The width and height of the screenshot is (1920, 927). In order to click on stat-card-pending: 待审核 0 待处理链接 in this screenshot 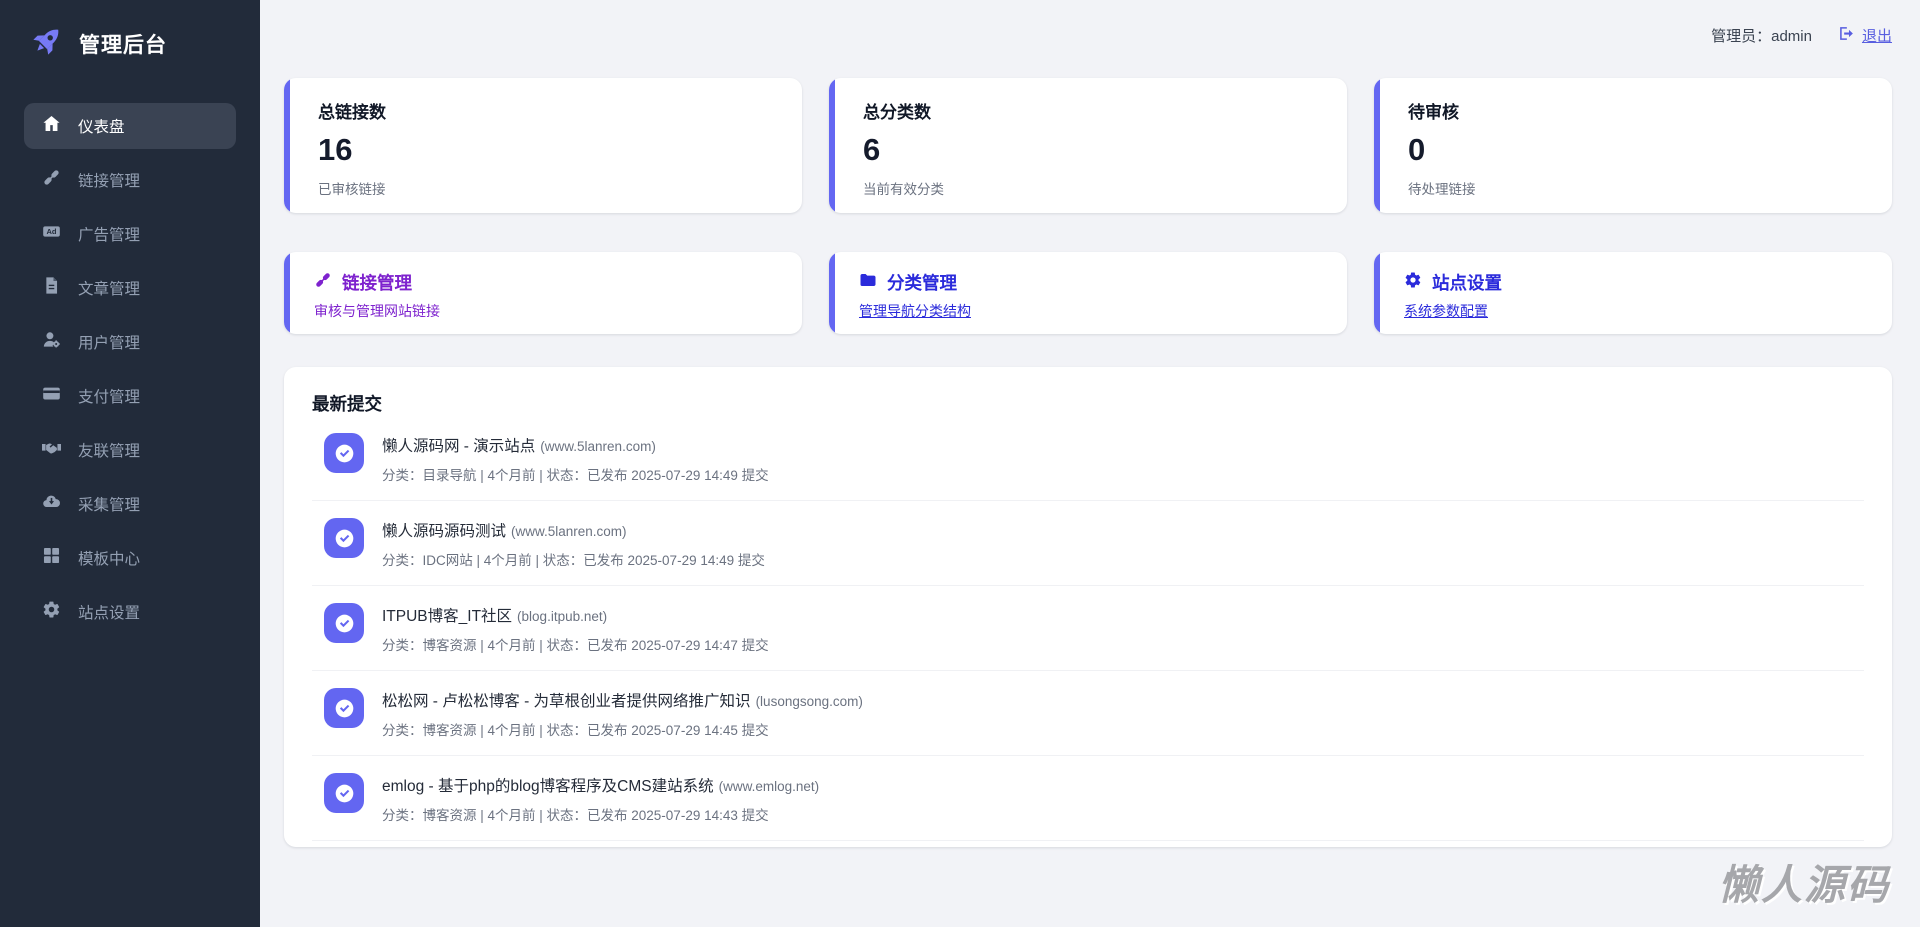, I will do `click(1633, 145)`.